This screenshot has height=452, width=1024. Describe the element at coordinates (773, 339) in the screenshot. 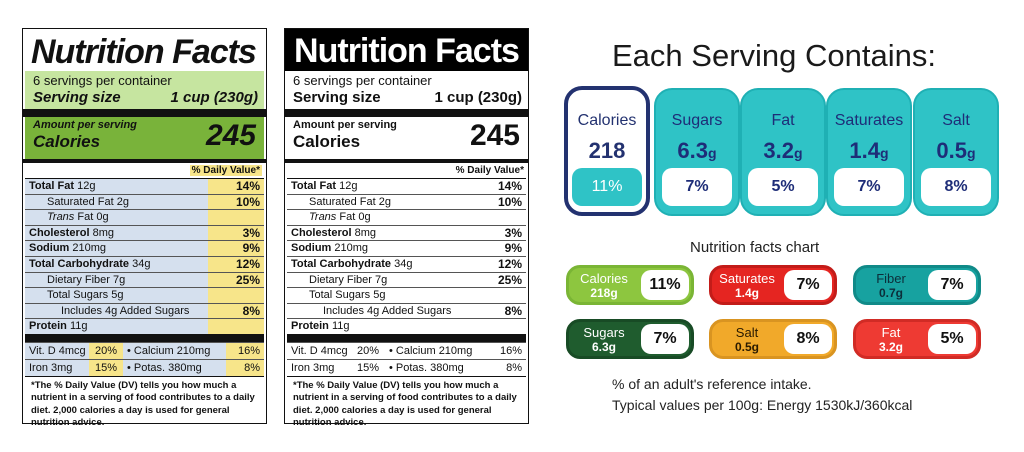

I see `pill-salt: Salt 0.5g 8%` at that location.